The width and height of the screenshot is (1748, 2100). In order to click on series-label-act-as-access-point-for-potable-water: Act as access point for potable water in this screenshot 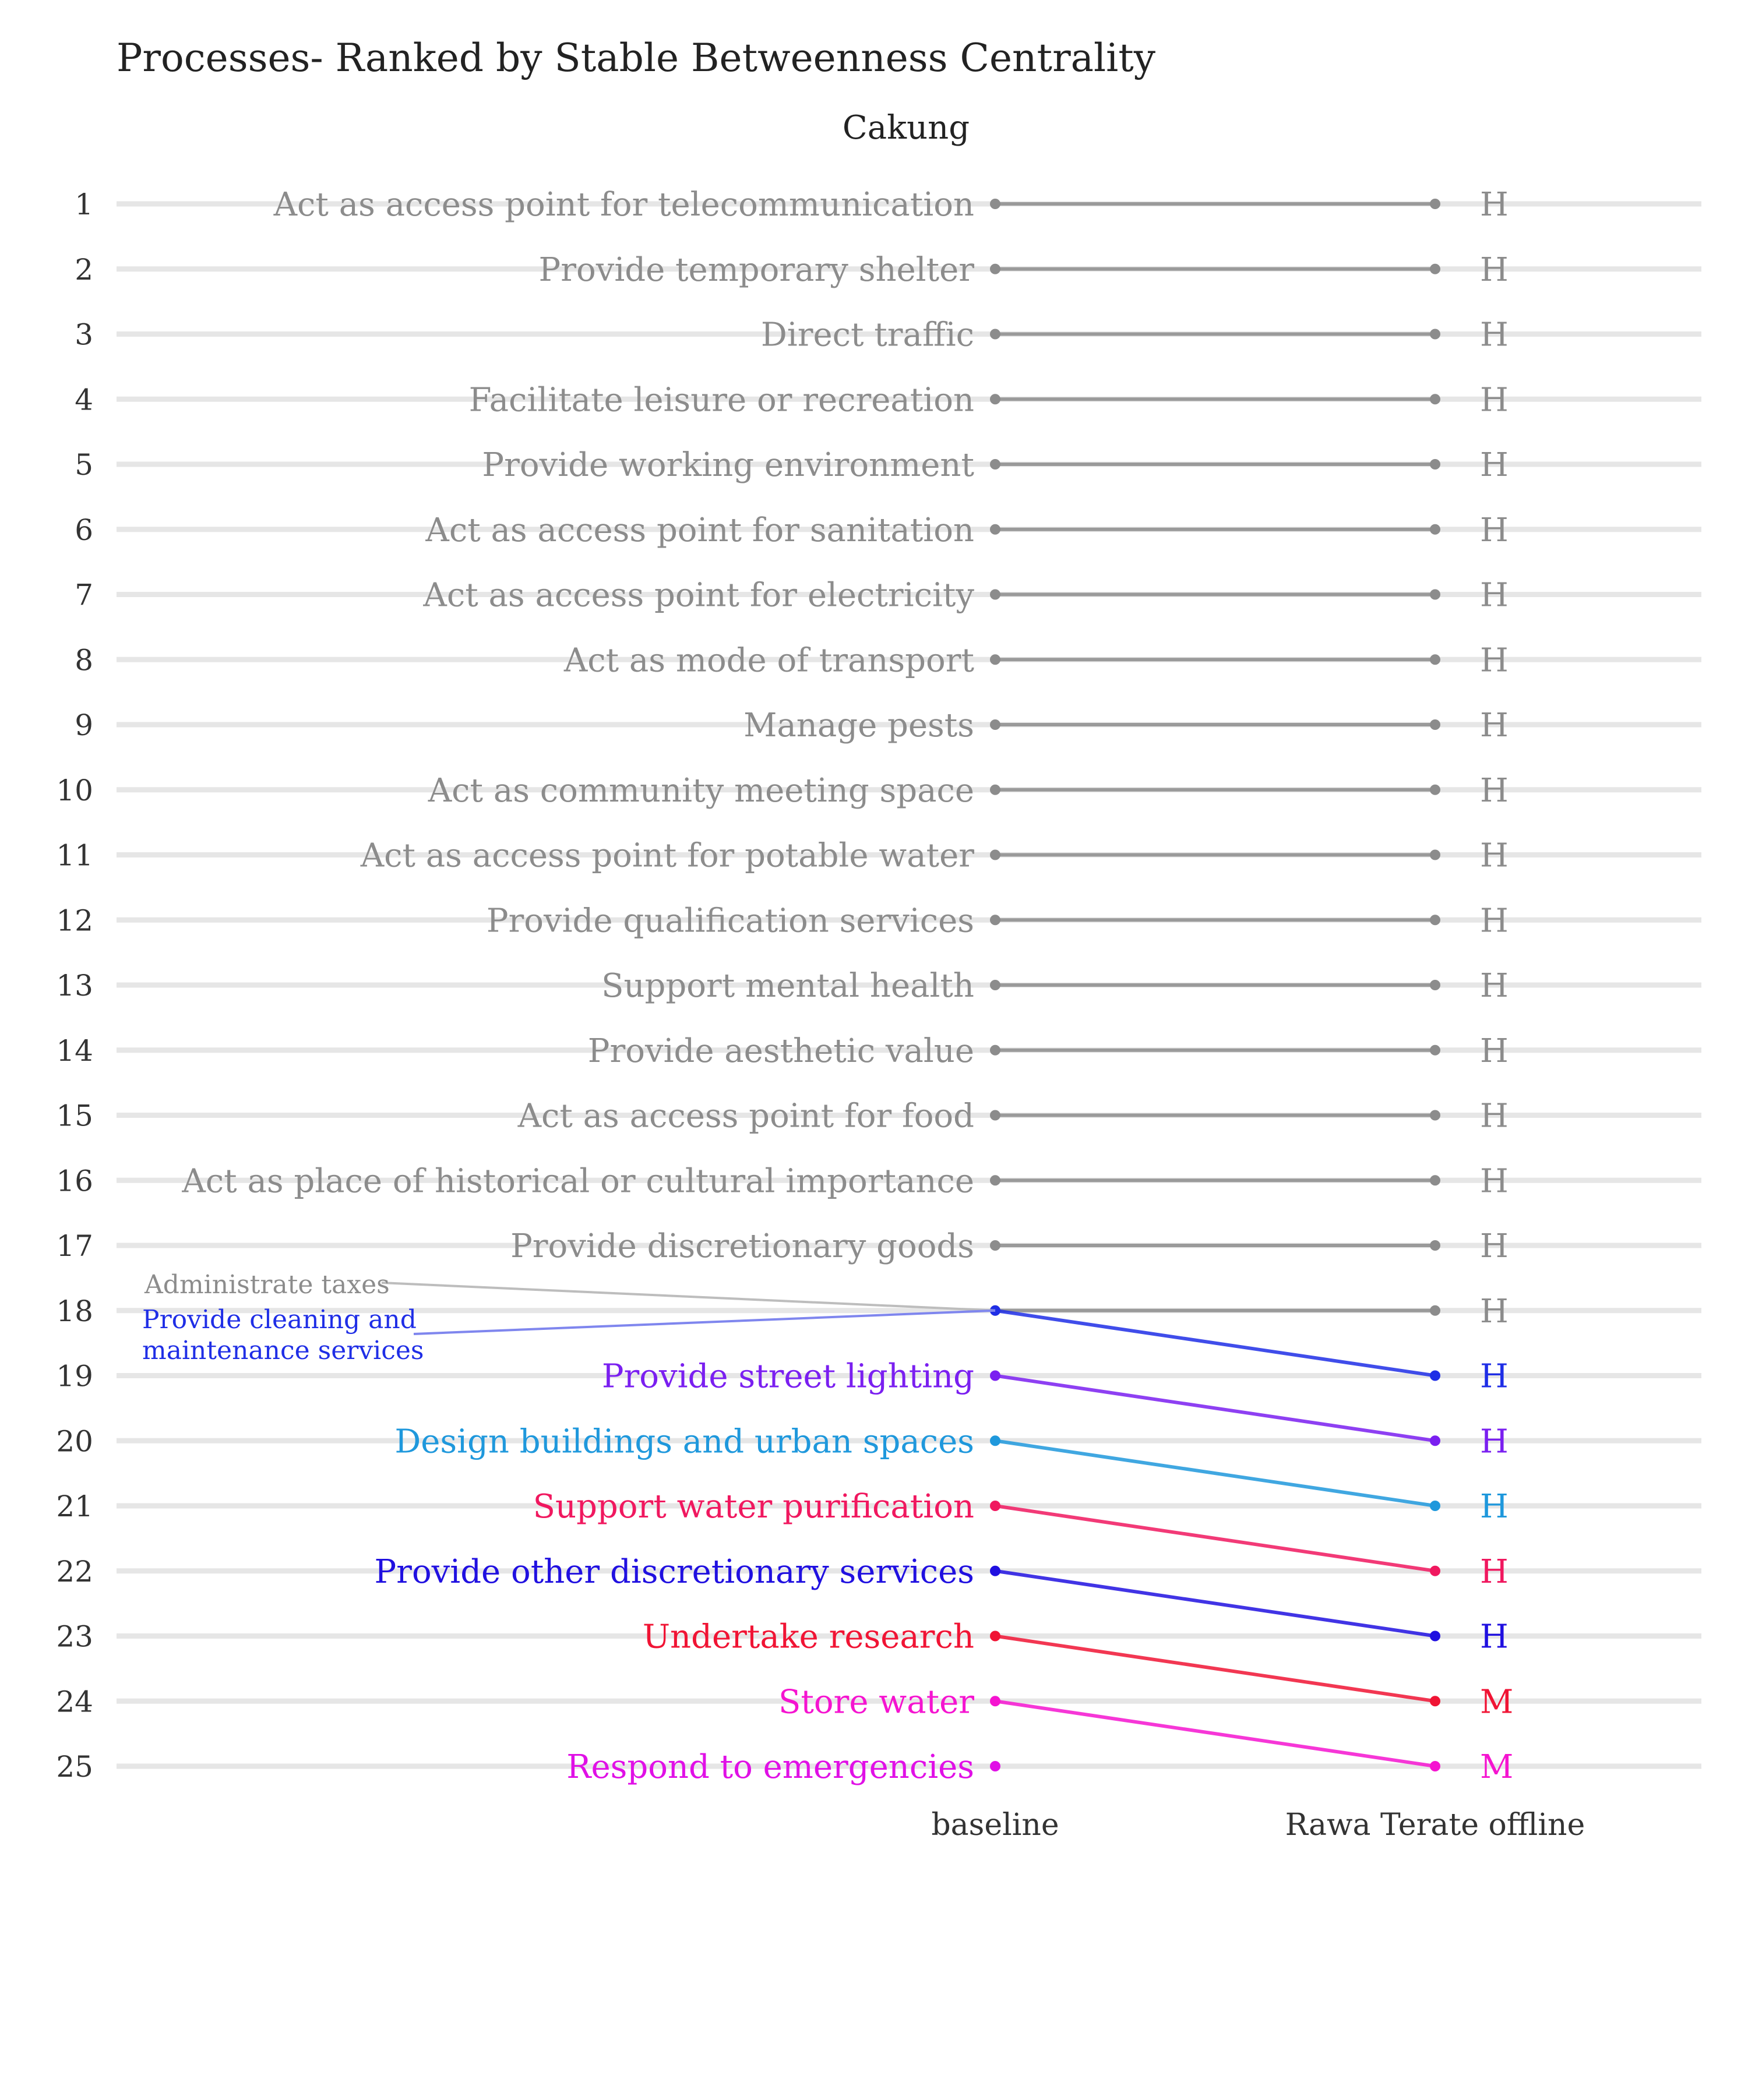, I will do `click(667, 856)`.